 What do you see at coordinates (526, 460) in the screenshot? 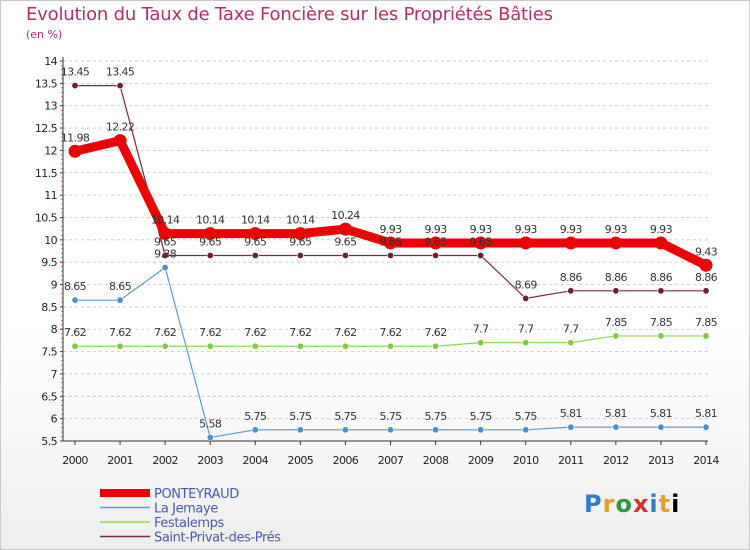
I see `x-tick-label: 2010` at bounding box center [526, 460].